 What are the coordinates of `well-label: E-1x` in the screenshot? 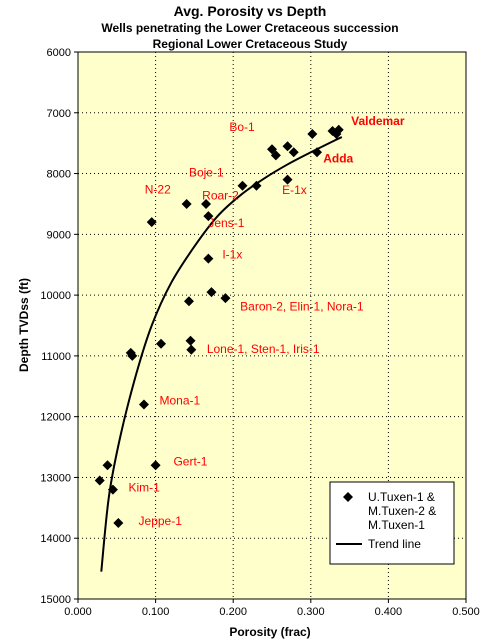 It's located at (294, 190).